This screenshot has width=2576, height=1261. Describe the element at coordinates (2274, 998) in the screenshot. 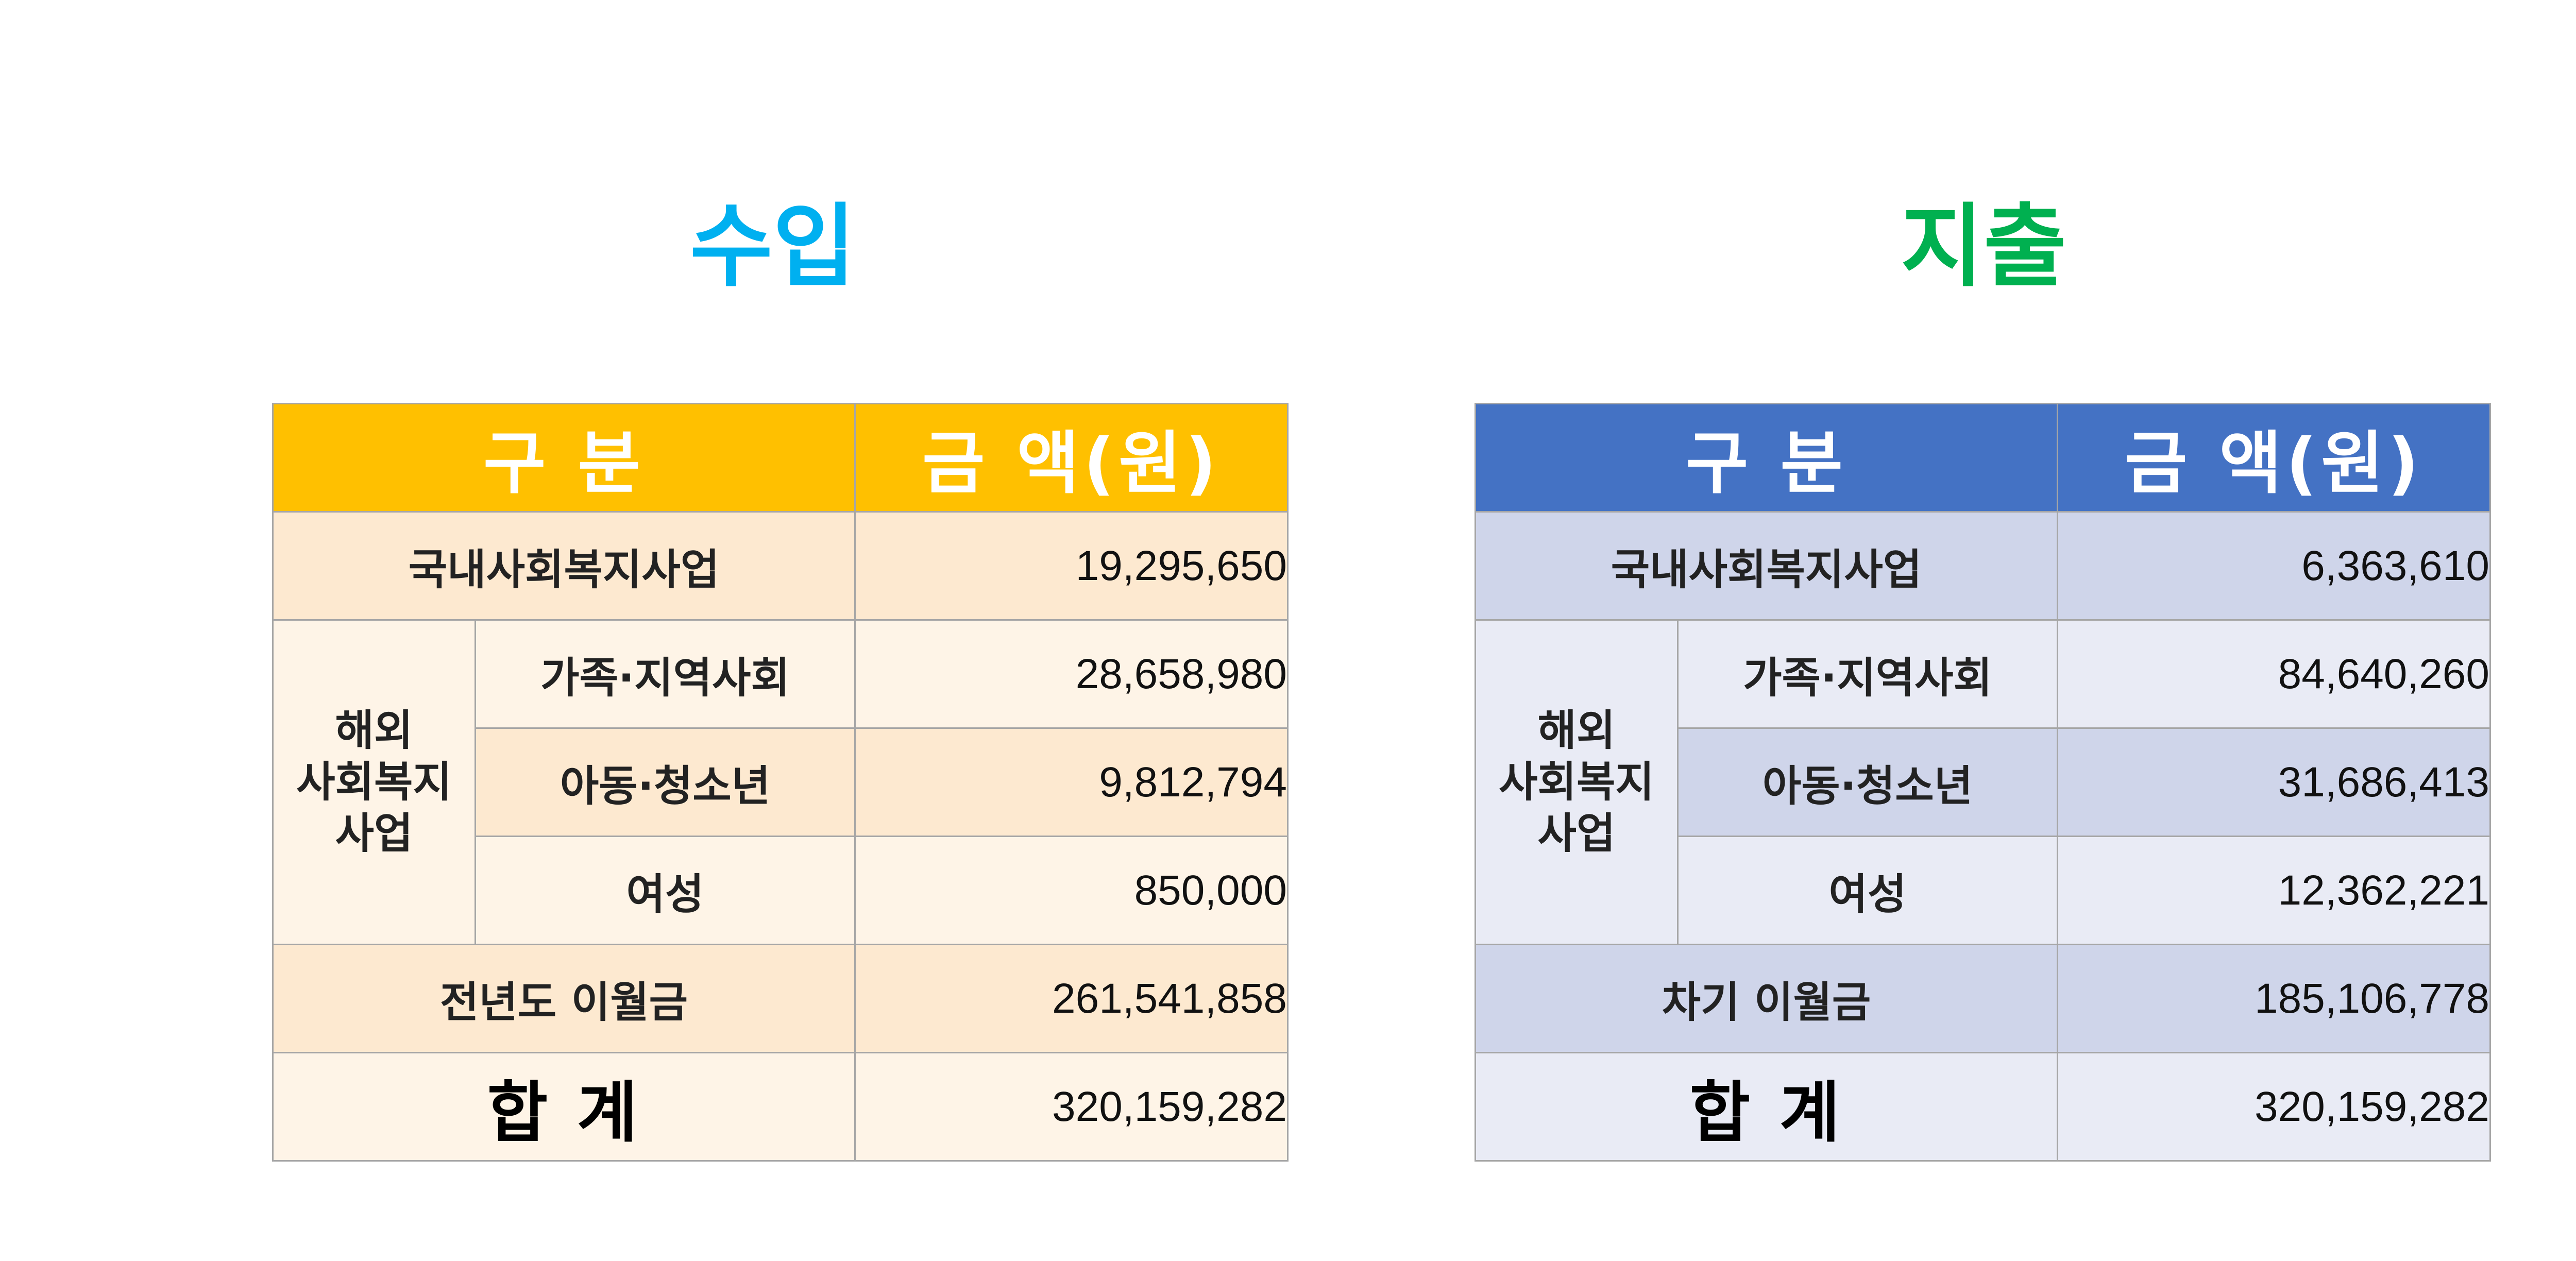

I see `carryover-amount: 185,106,778` at that location.